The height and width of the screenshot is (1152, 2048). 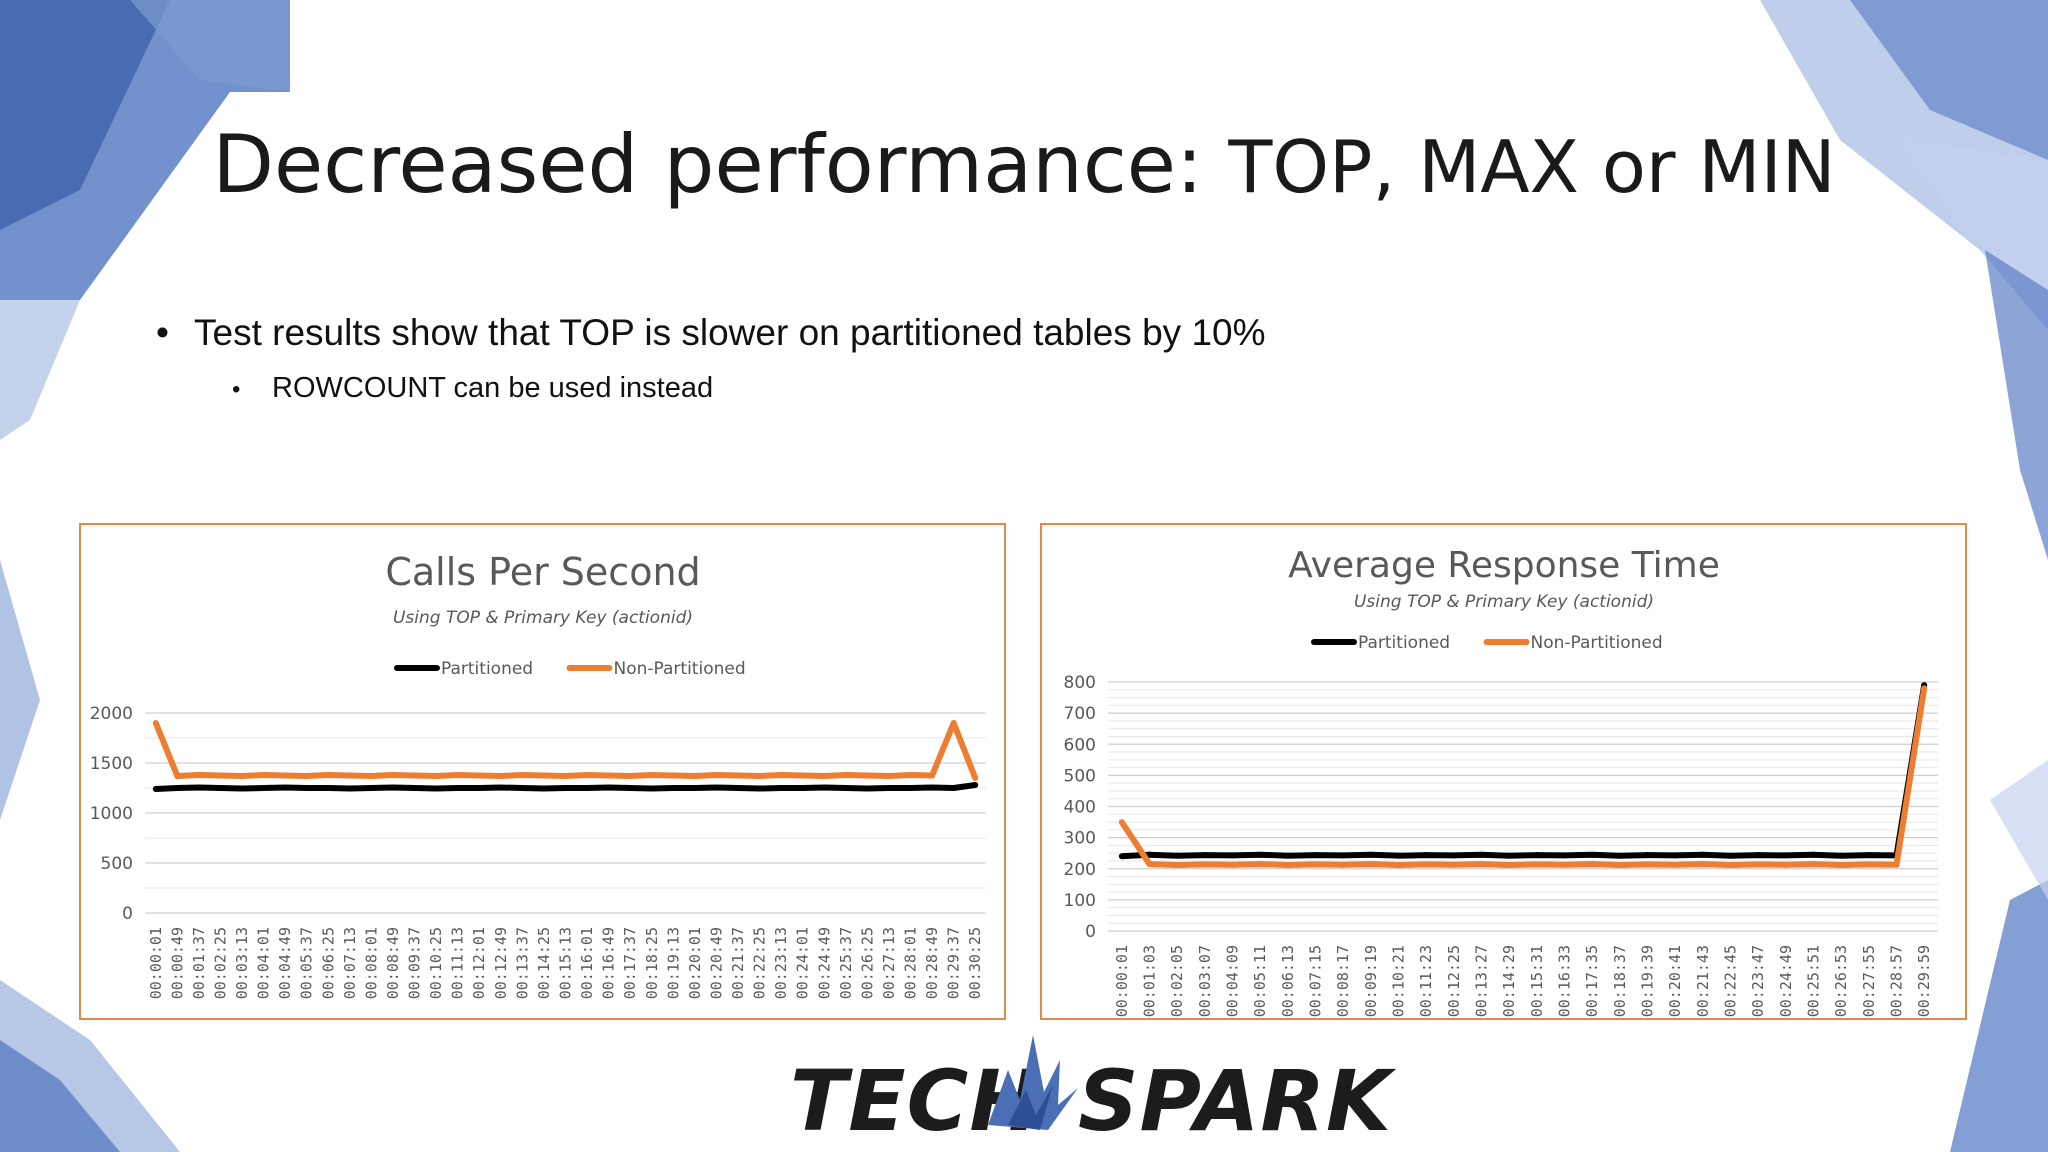 What do you see at coordinates (1260, 981) in the screenshot?
I see `x-tick-label: 00:05:11` at bounding box center [1260, 981].